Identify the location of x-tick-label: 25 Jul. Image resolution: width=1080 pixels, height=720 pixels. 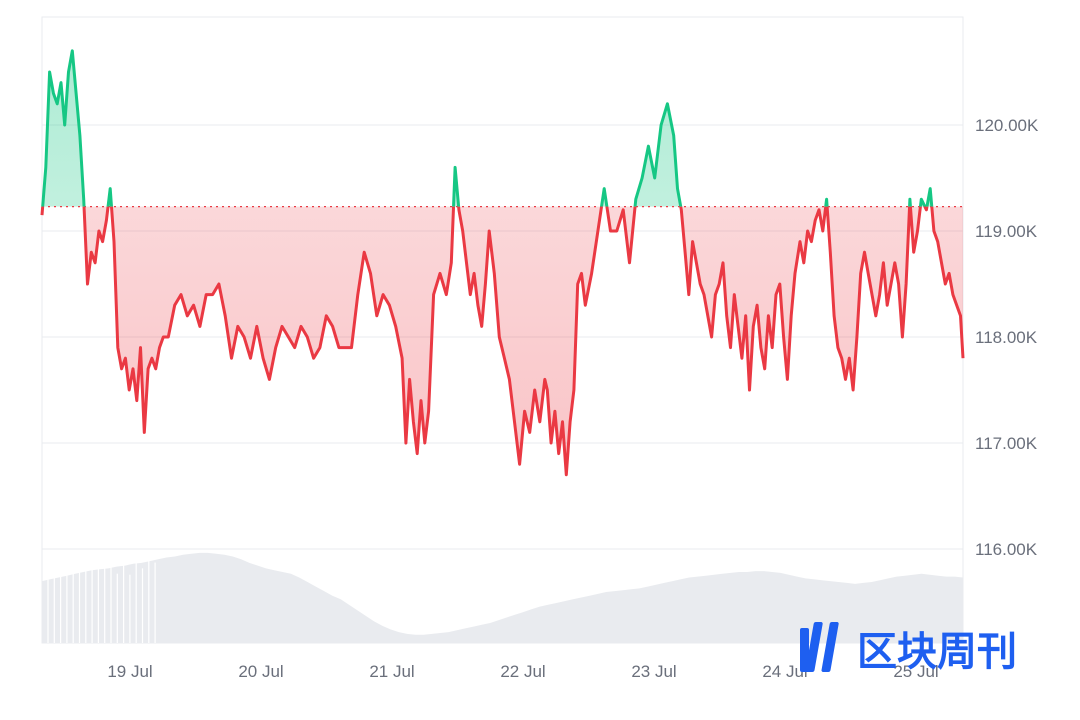
(915, 671).